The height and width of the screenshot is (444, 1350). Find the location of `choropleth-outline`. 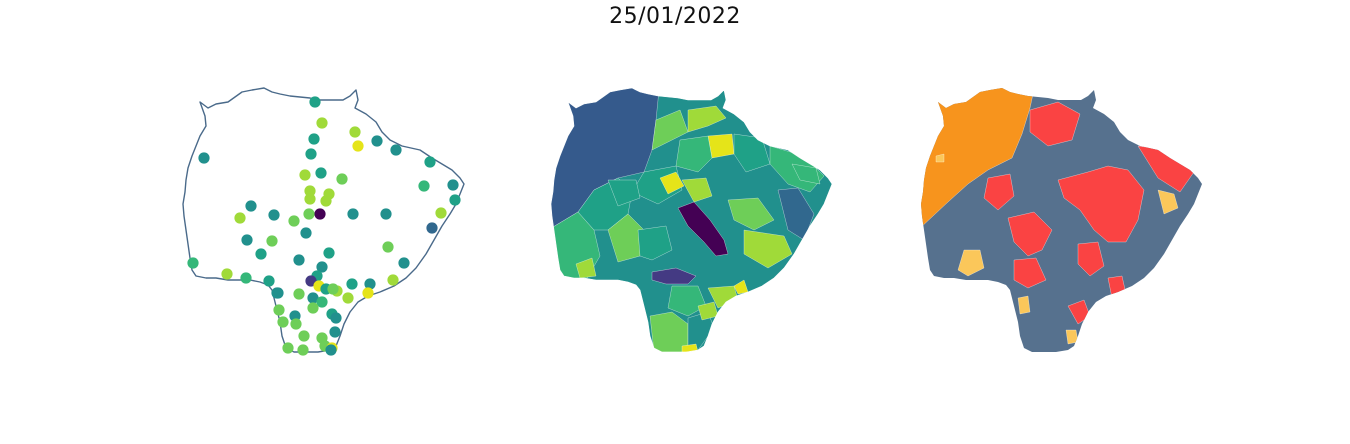

choropleth-outline is located at coordinates (691, 220).